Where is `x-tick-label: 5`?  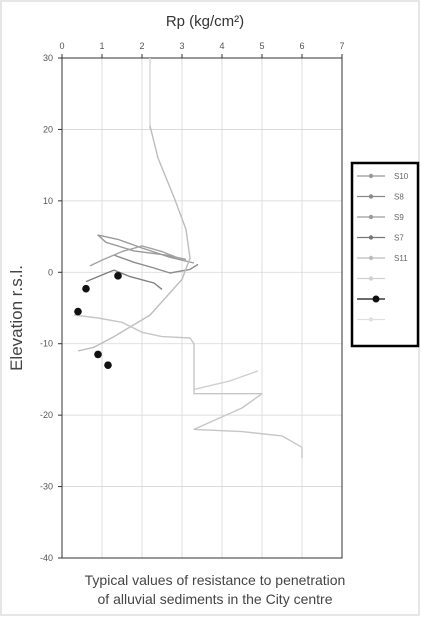
x-tick-label: 5 is located at coordinates (261, 46).